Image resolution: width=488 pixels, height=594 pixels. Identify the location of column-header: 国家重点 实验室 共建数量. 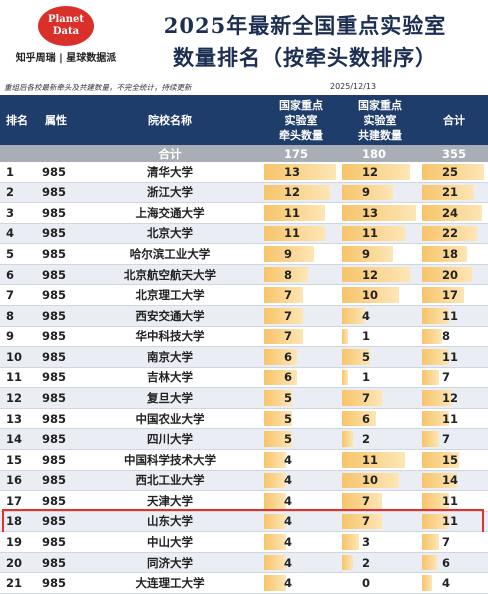
(380, 120).